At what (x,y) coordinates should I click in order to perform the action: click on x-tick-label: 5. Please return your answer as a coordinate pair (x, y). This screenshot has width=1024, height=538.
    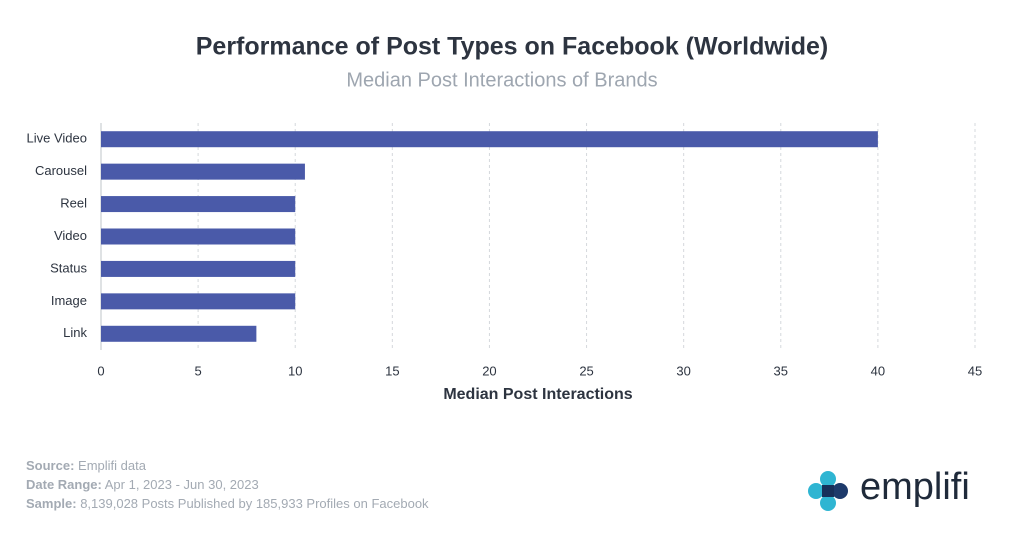
    Looking at the image, I should click on (197, 370).